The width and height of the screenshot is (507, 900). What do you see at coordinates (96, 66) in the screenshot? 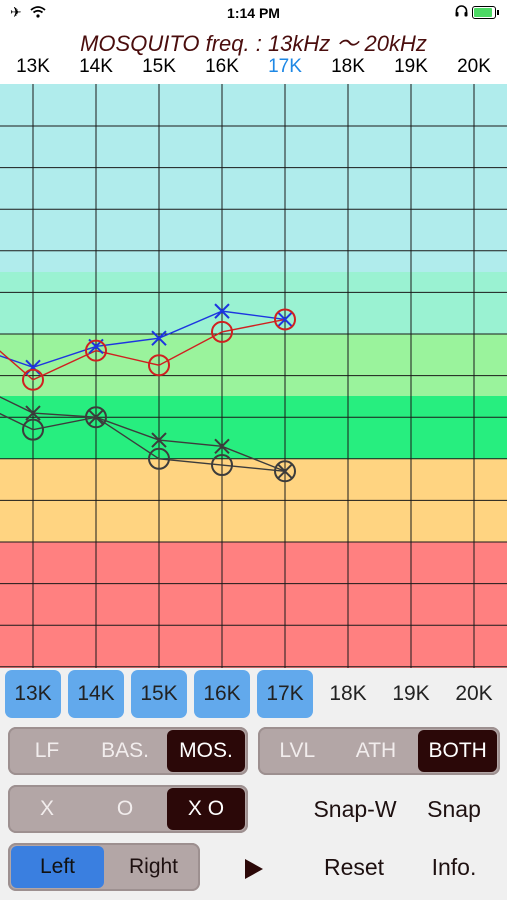
I see `freq-header-14k: 14K` at bounding box center [96, 66].